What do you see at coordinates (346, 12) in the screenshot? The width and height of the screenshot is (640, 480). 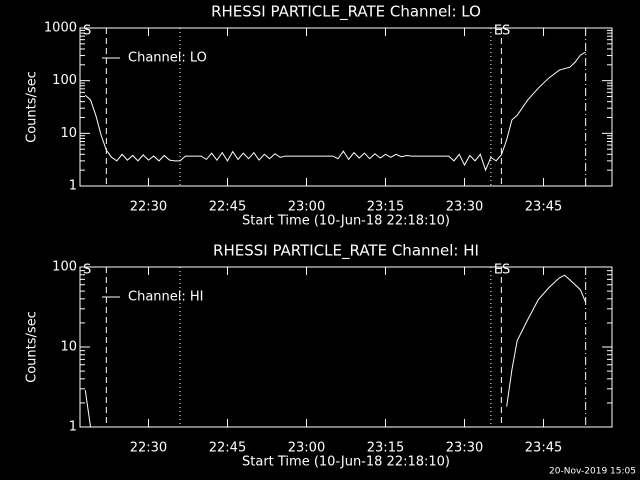 I see `chart-title: RHESSI PARTICLE_RATE Channel: LO` at bounding box center [346, 12].